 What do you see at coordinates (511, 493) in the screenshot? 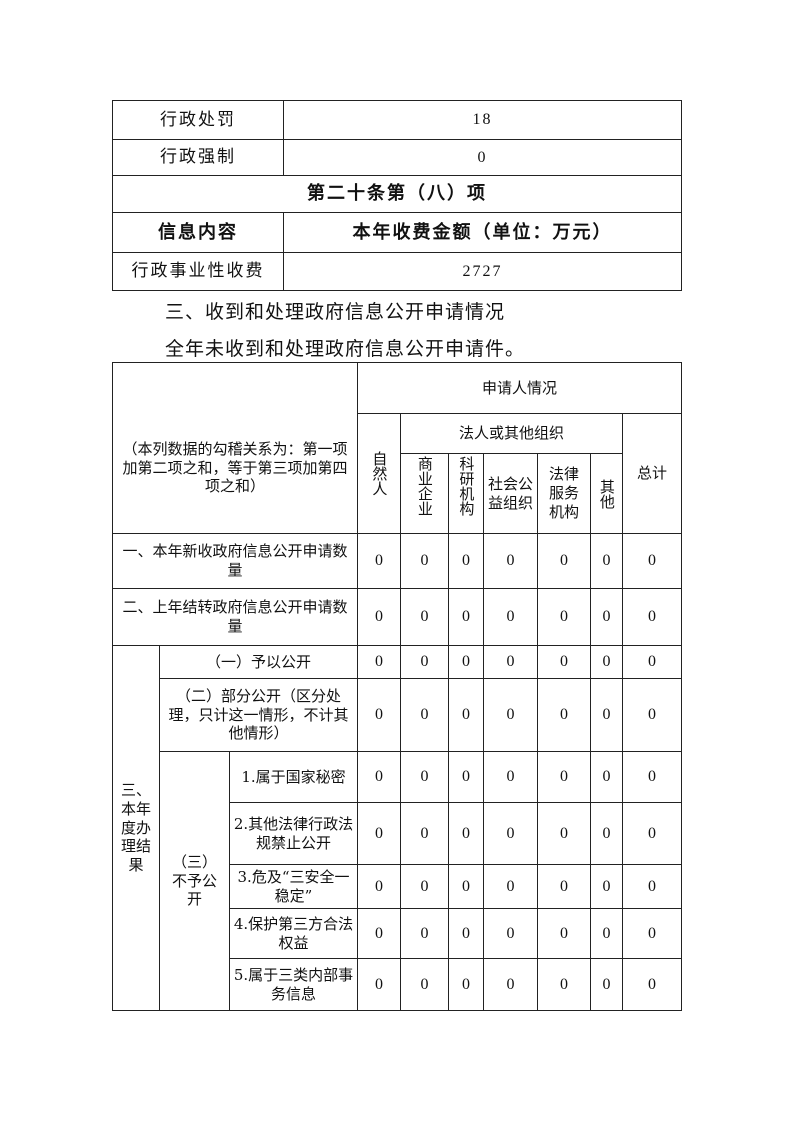
I see `org-column-header: 社会公益组织` at bounding box center [511, 493].